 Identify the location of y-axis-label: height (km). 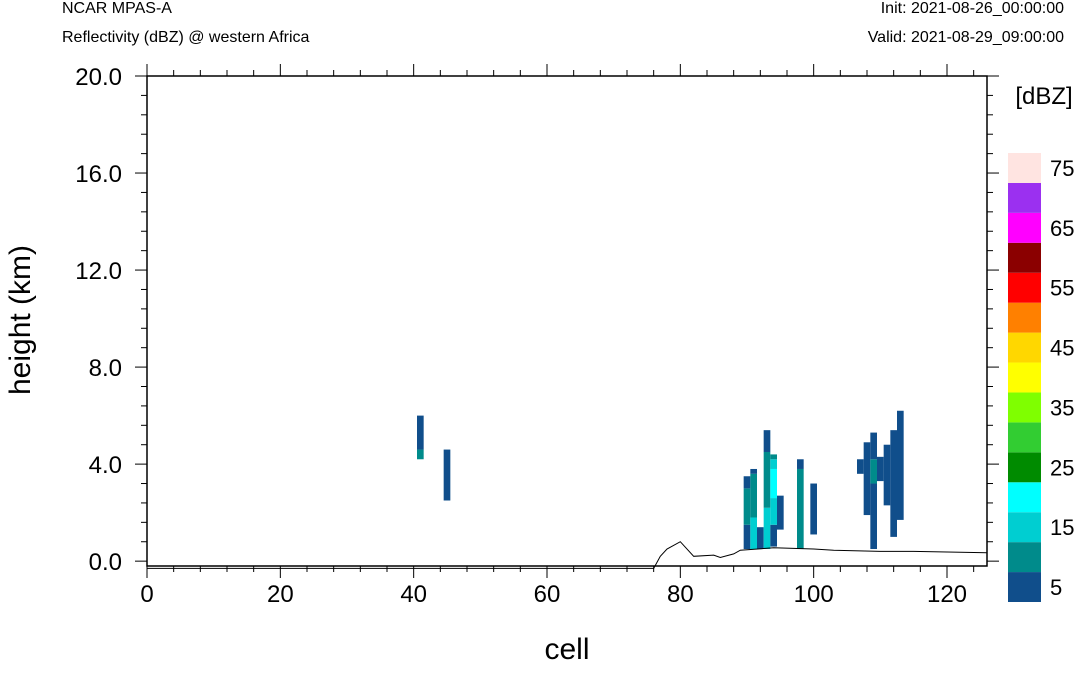
(20, 320).